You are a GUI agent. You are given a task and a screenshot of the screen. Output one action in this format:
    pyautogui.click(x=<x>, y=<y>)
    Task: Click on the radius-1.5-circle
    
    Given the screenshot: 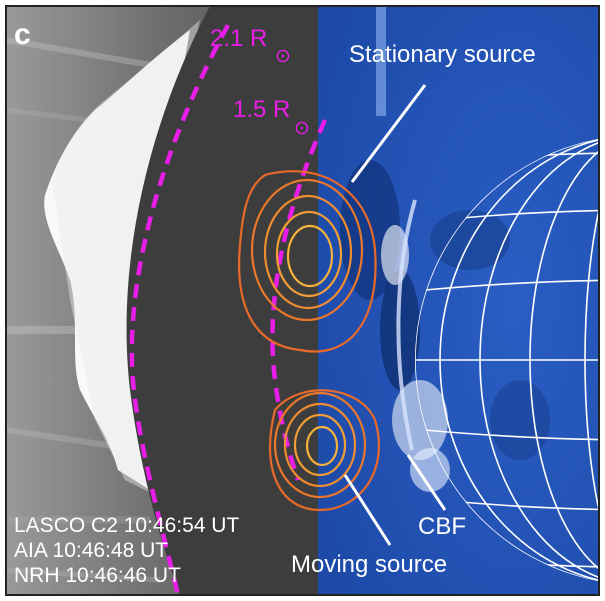 What is the action you would take?
    pyautogui.click(x=299, y=300)
    